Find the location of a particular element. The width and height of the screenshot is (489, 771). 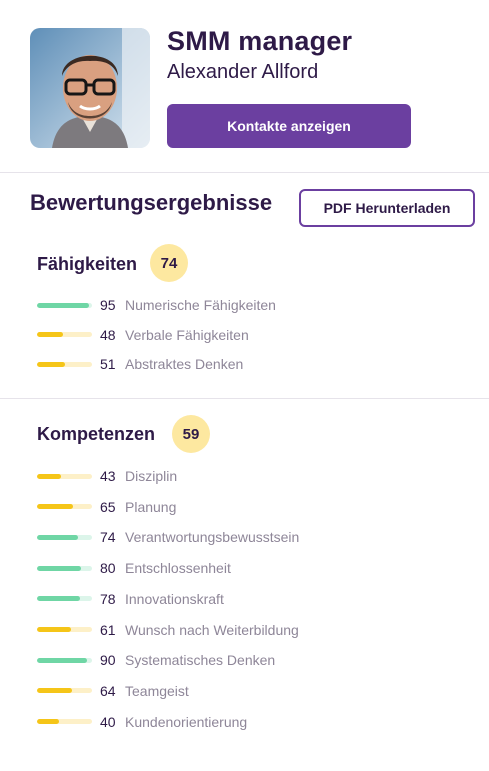

score-value: 65 is located at coordinates (108, 506).